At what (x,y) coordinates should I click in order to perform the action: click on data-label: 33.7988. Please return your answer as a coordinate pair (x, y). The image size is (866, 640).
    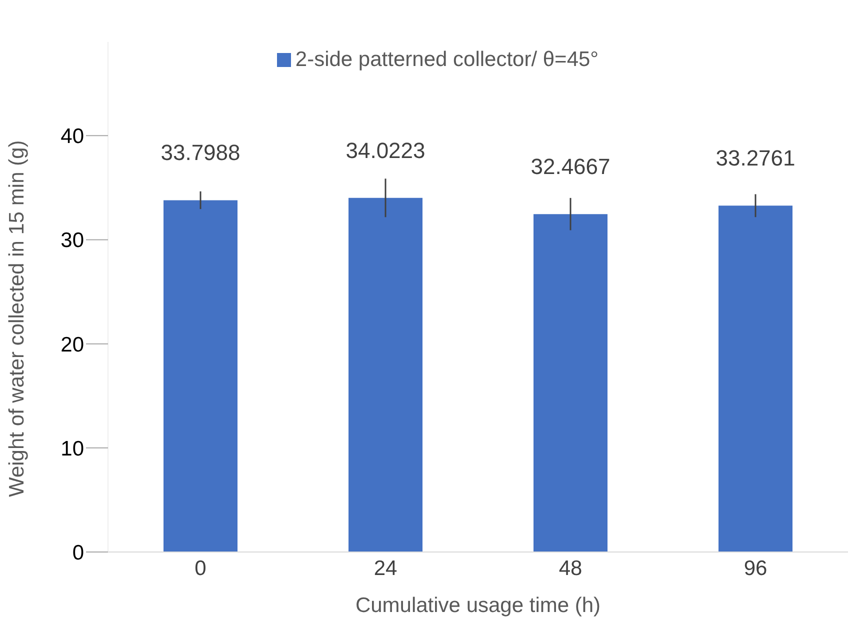
    Looking at the image, I should click on (200, 153).